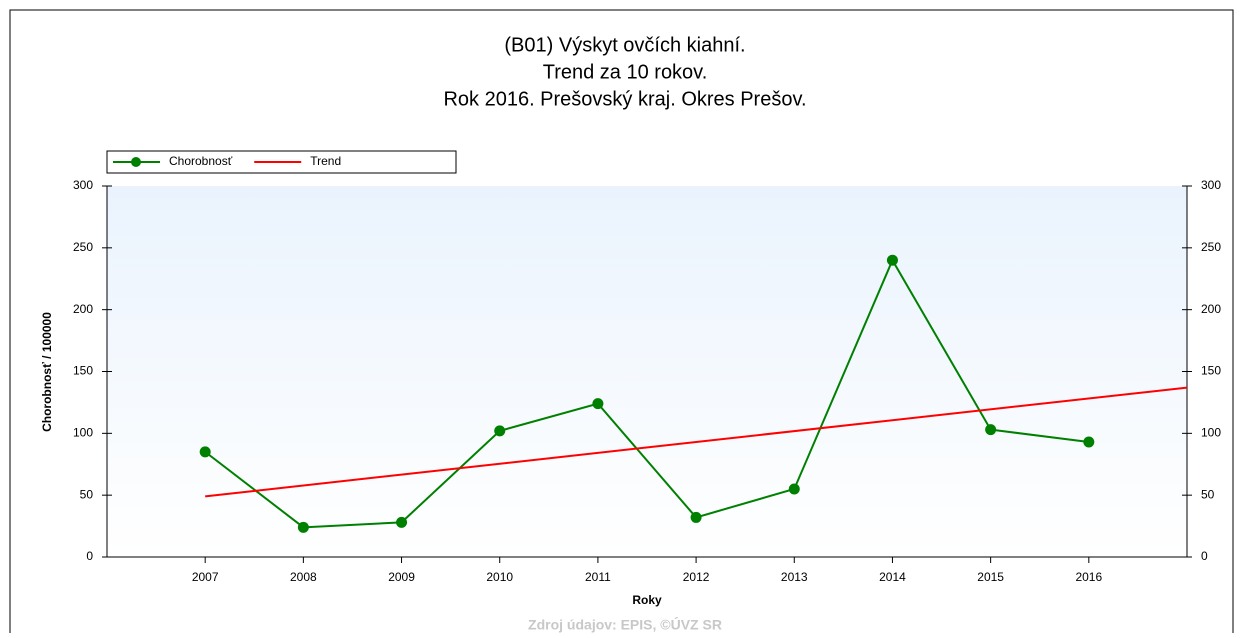  Describe the element at coordinates (1088, 577) in the screenshot. I see `x-tick-label: 2016` at that location.